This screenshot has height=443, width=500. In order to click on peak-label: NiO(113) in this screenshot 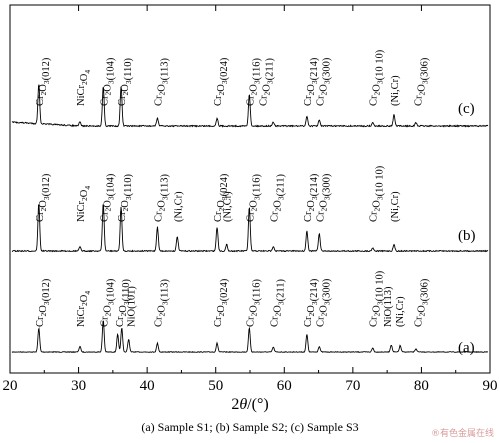, I will do `click(388, 306)`.